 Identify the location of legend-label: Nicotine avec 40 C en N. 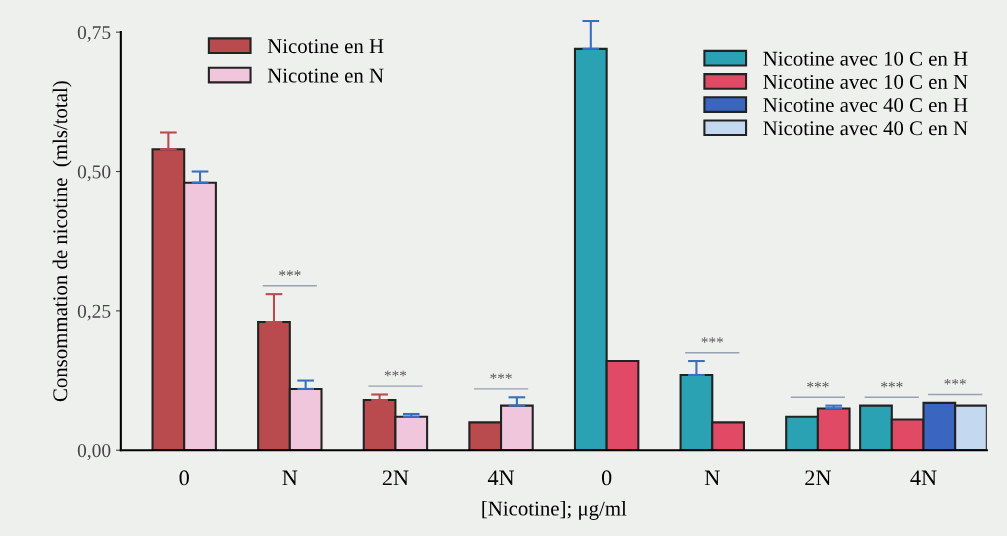
(865, 128).